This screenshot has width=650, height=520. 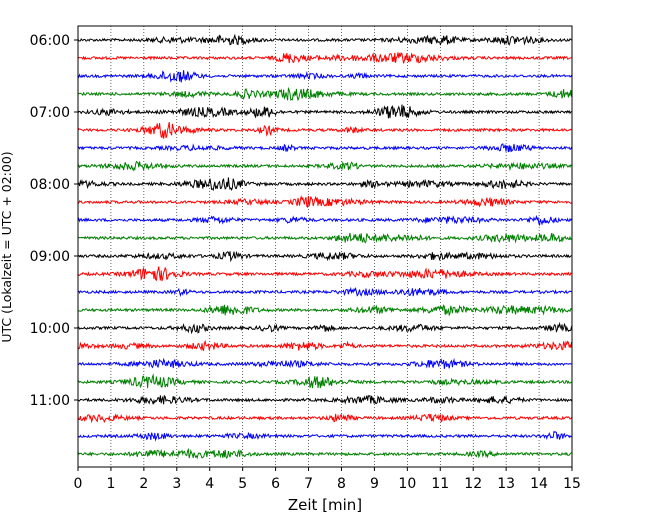 What do you see at coordinates (572, 484) in the screenshot?
I see `x-tick-label: 15` at bounding box center [572, 484].